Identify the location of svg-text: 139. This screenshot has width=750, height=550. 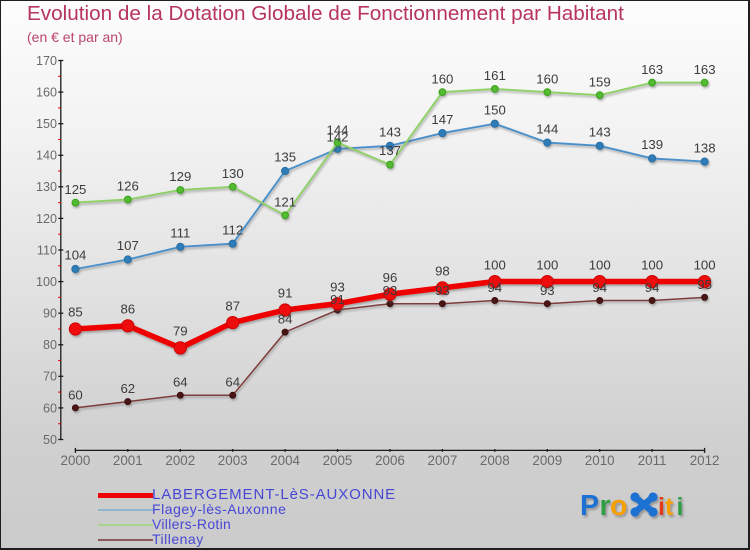
(652, 144).